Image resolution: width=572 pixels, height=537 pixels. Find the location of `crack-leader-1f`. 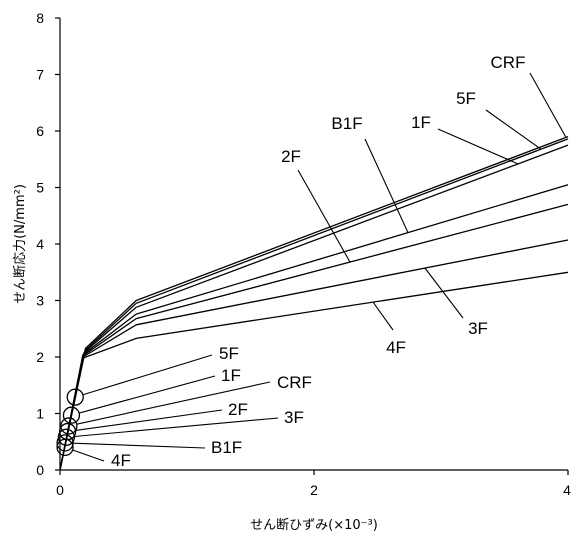

crack-leader-1f is located at coordinates (147, 394).